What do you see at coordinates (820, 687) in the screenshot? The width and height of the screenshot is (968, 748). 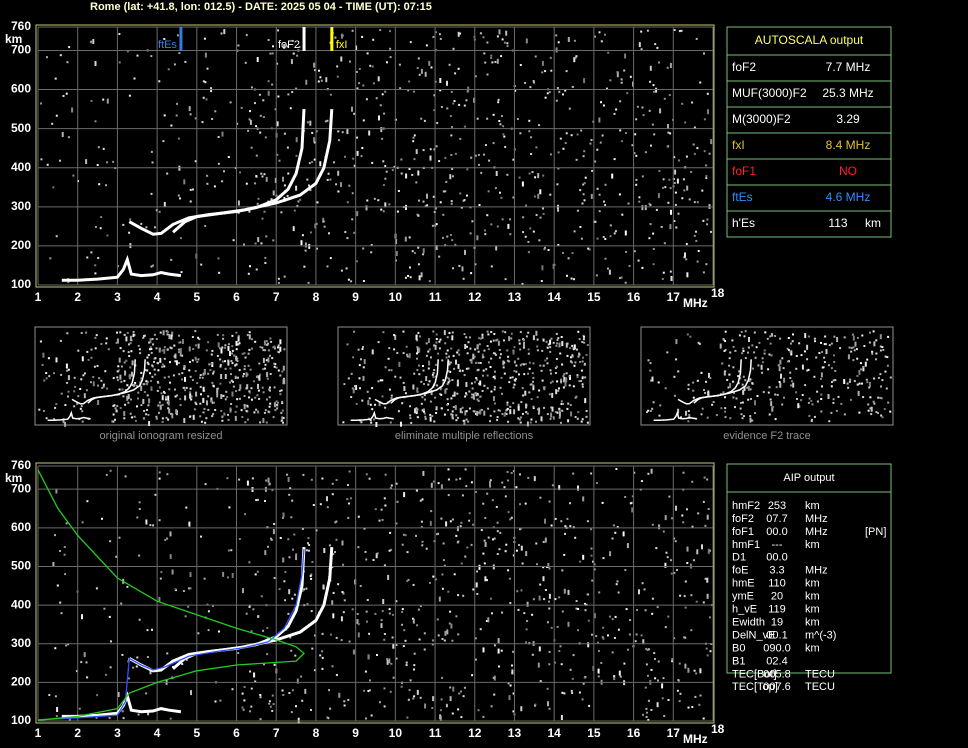 I see `aip-cell: TECU` at bounding box center [820, 687].